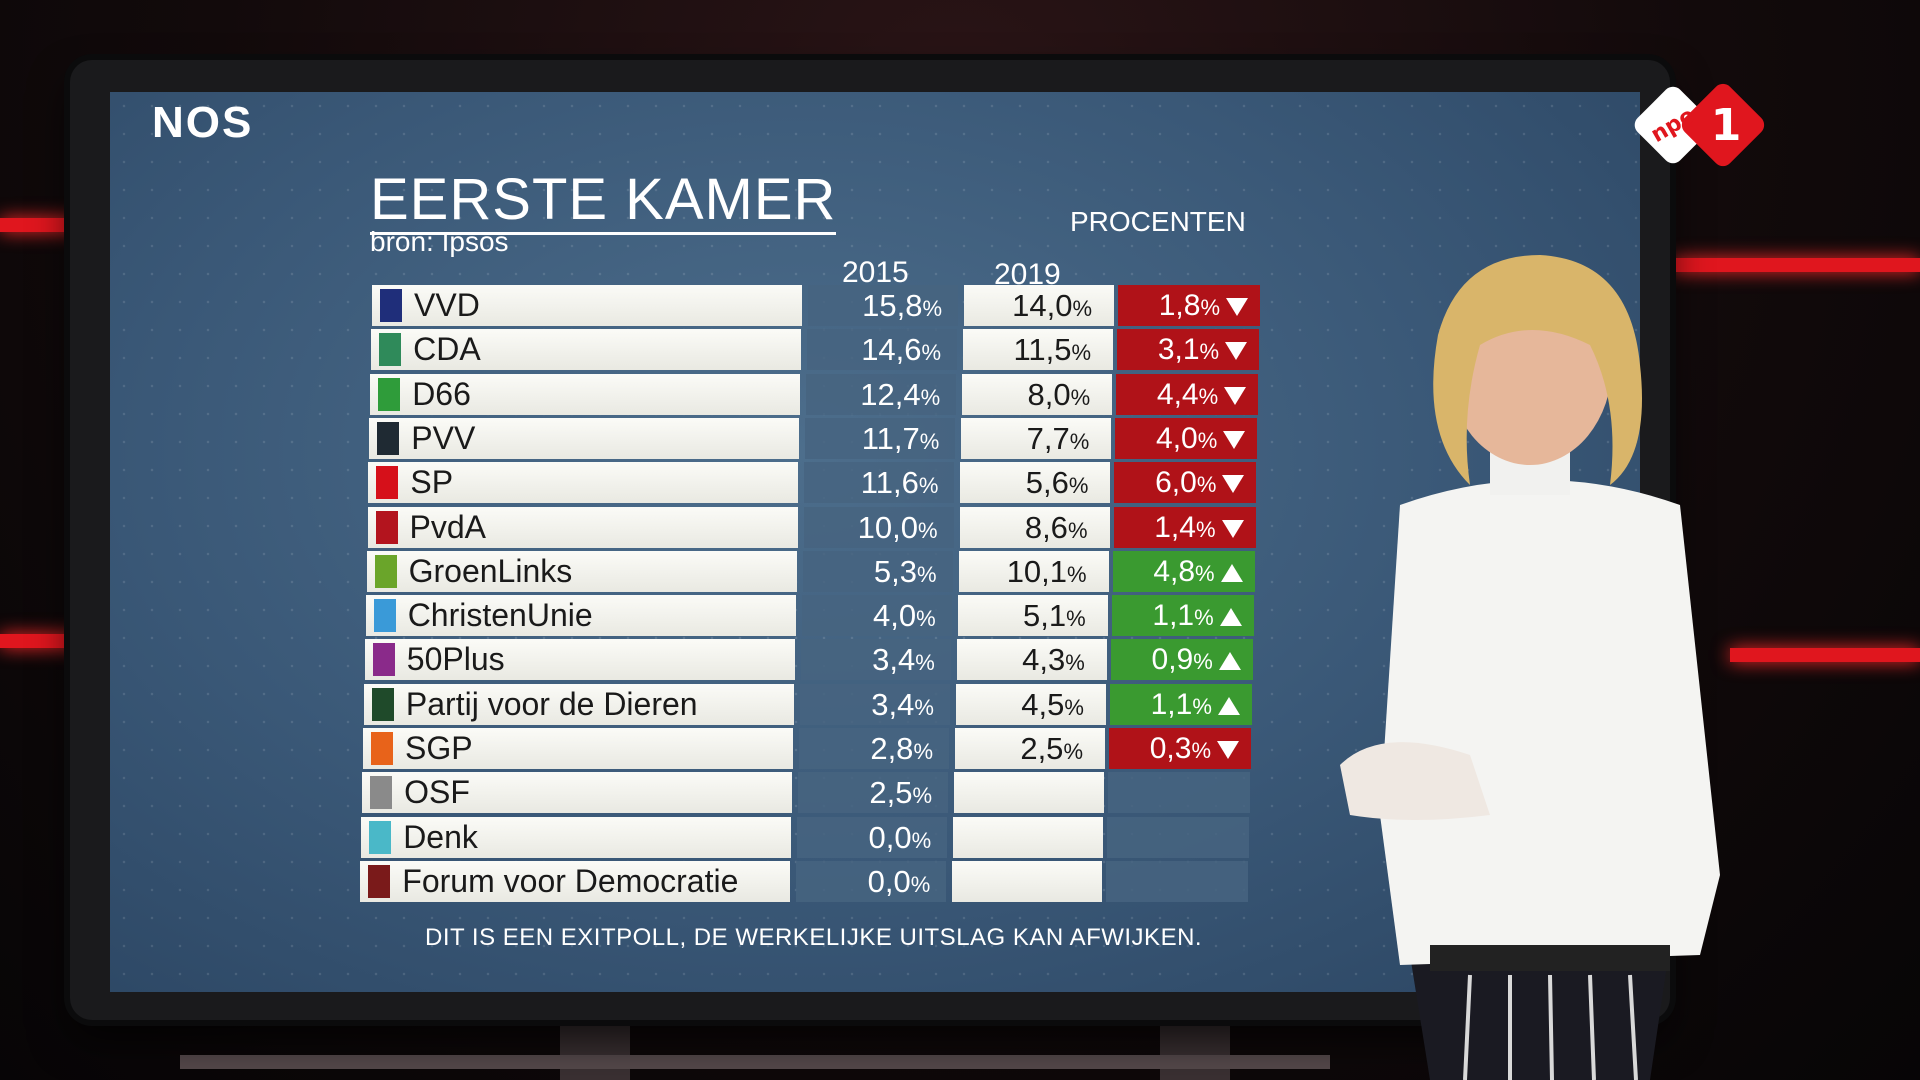 This screenshot has width=1920, height=1080. I want to click on change-value: 1,8, so click(1179, 305).